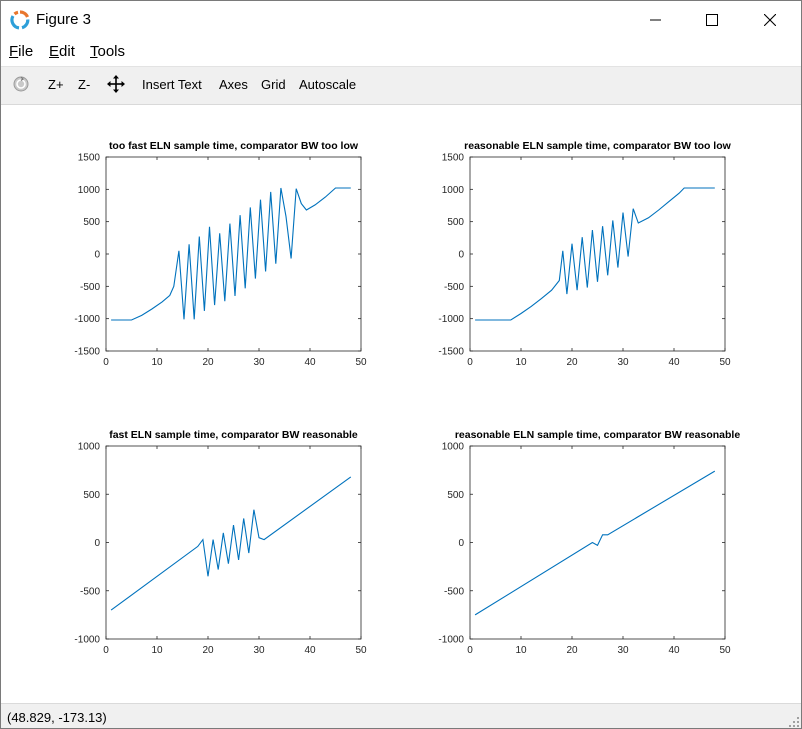  Describe the element at coordinates (26, 51) in the screenshot. I see `menu-file-rest: ile` at that location.